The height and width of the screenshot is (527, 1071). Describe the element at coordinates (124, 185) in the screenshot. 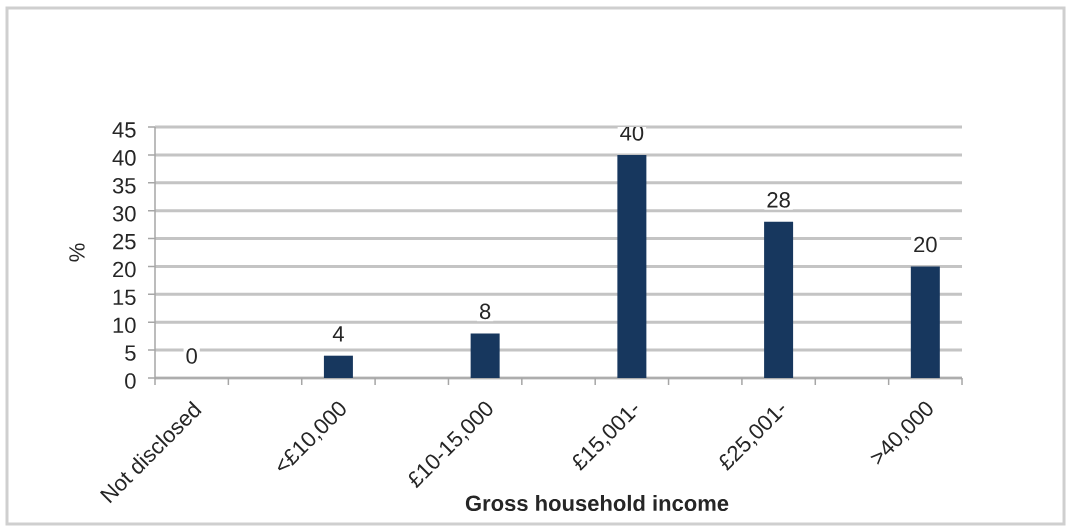

I see `y-tick-label: 35` at that location.